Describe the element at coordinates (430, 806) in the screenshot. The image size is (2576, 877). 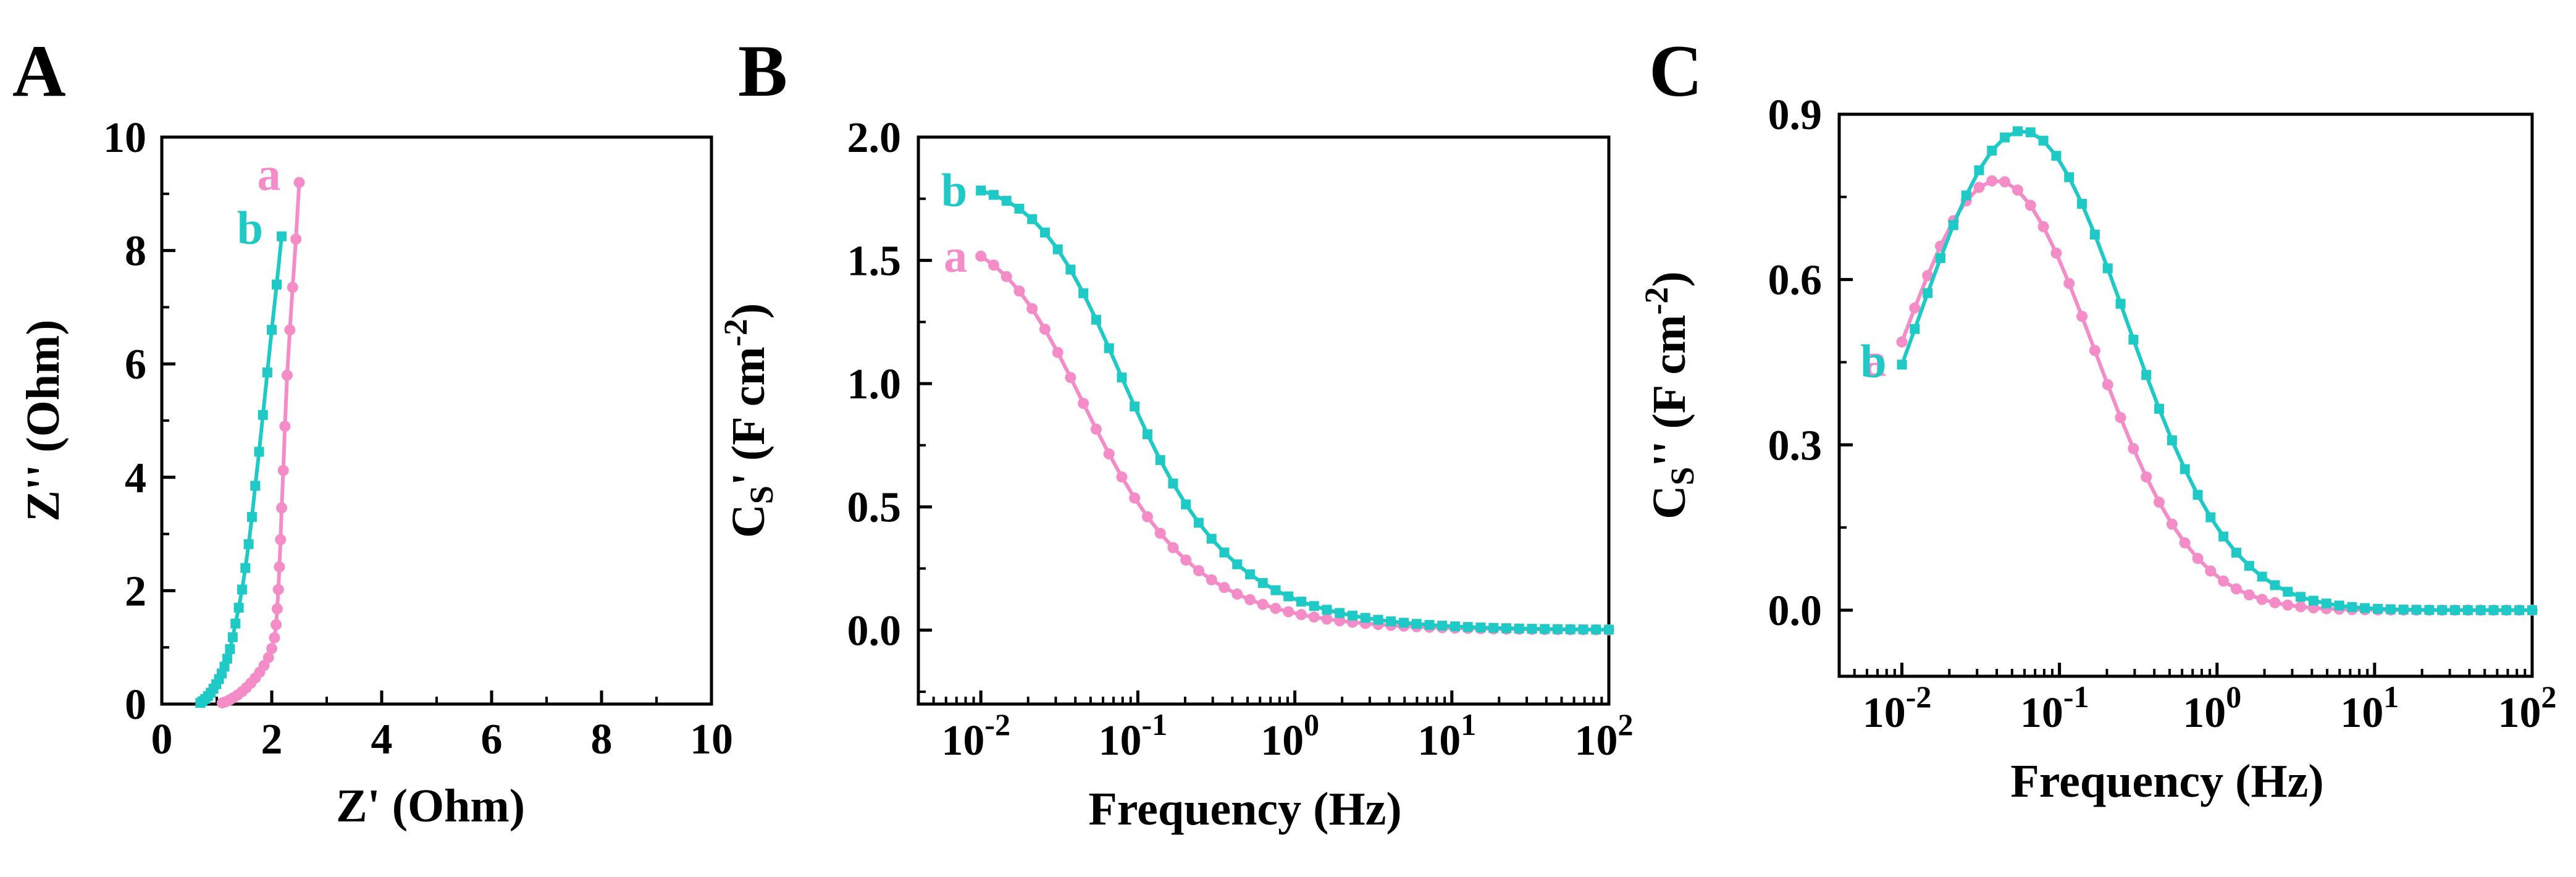
I see `x-axis-label: Z' (Ohm)` at that location.